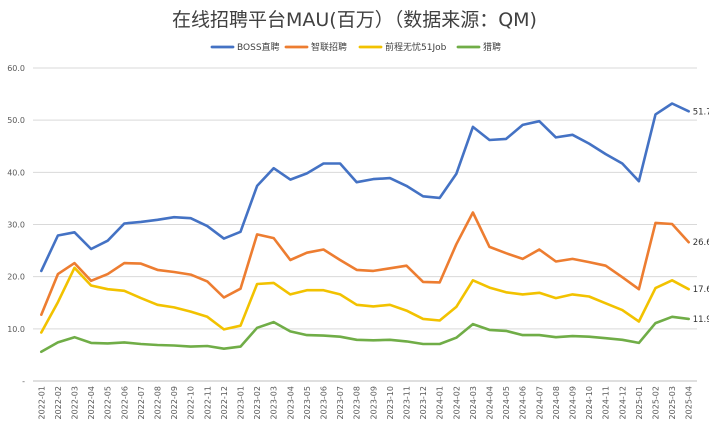 The height and width of the screenshot is (424, 709). I want to click on y-tick-label: -, so click(23, 381).